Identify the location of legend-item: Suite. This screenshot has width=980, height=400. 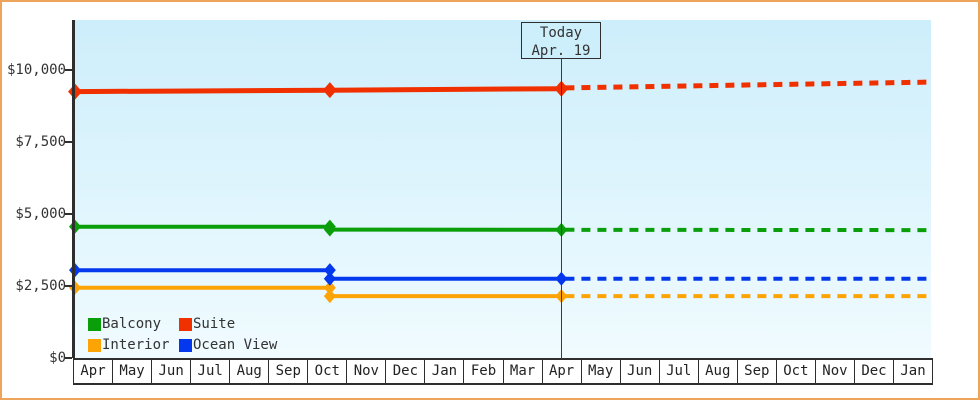
(228, 324).